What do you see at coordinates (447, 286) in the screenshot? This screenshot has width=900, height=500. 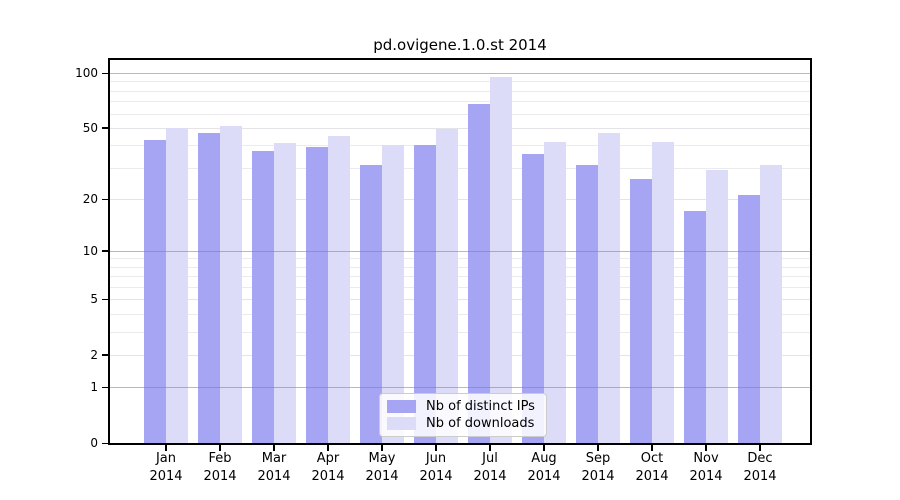 I see `bar-downloads-jun` at bounding box center [447, 286].